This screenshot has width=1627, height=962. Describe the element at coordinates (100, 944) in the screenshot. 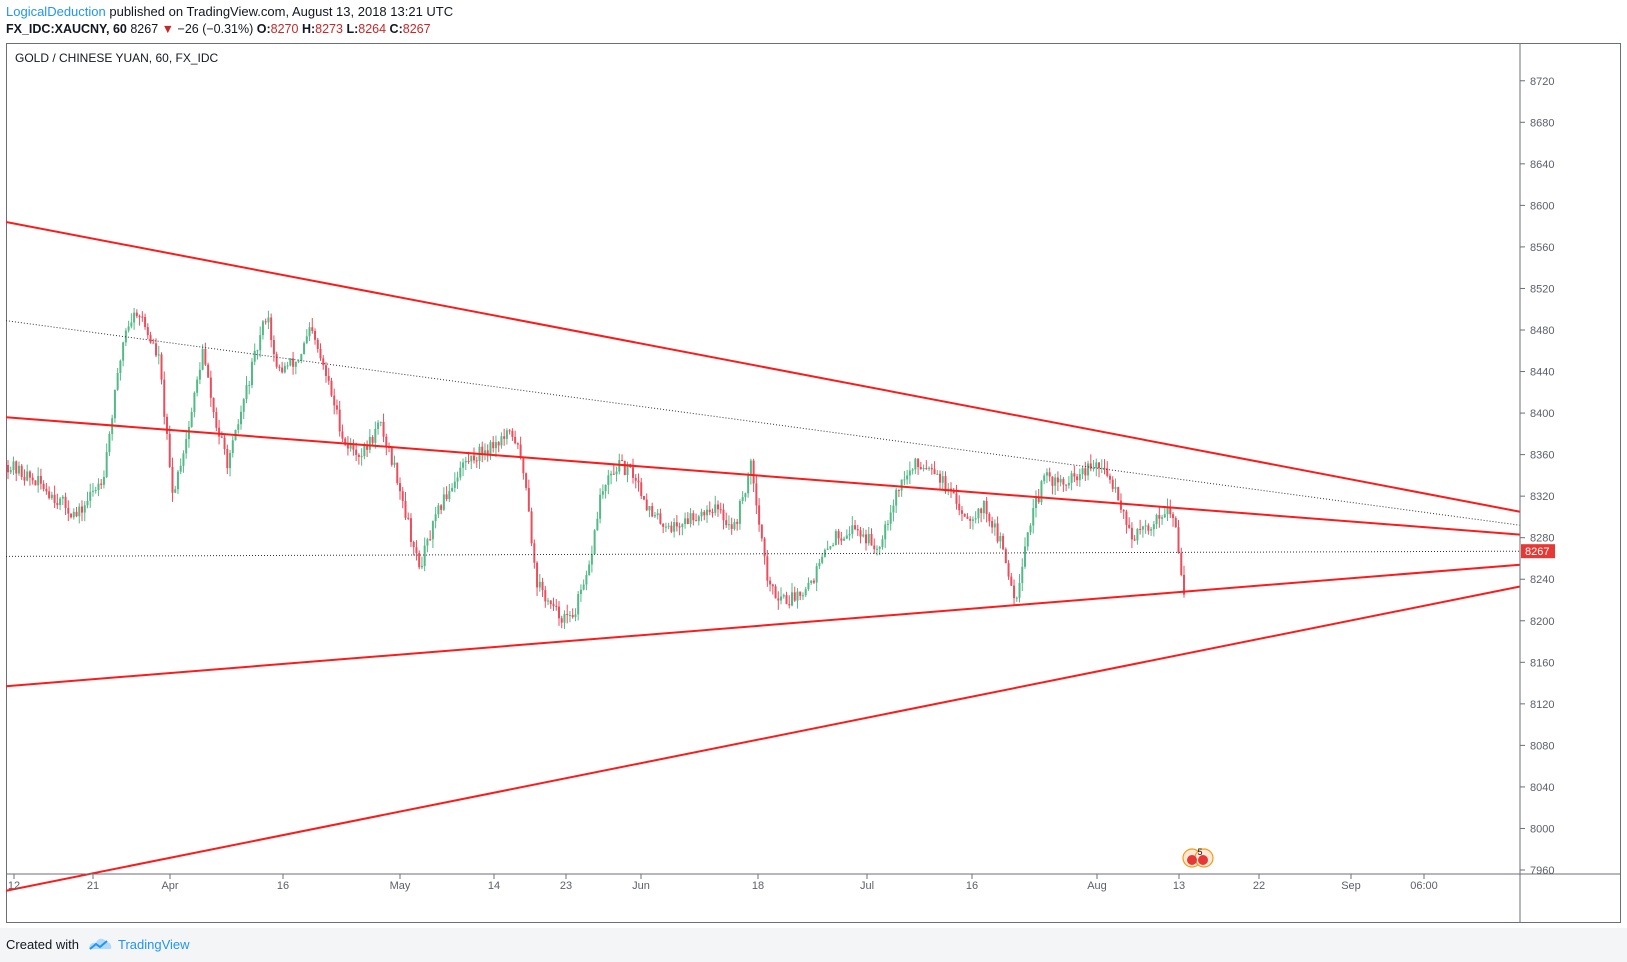

I see `tradingview-logo-icon` at that location.